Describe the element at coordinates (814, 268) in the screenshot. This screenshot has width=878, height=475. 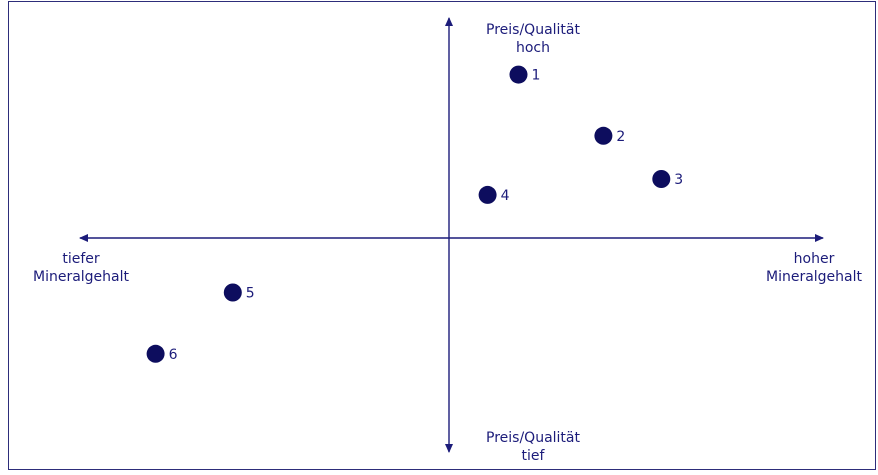
I see `axis-label-mineral-high: hoher Mineralgehalt` at that location.